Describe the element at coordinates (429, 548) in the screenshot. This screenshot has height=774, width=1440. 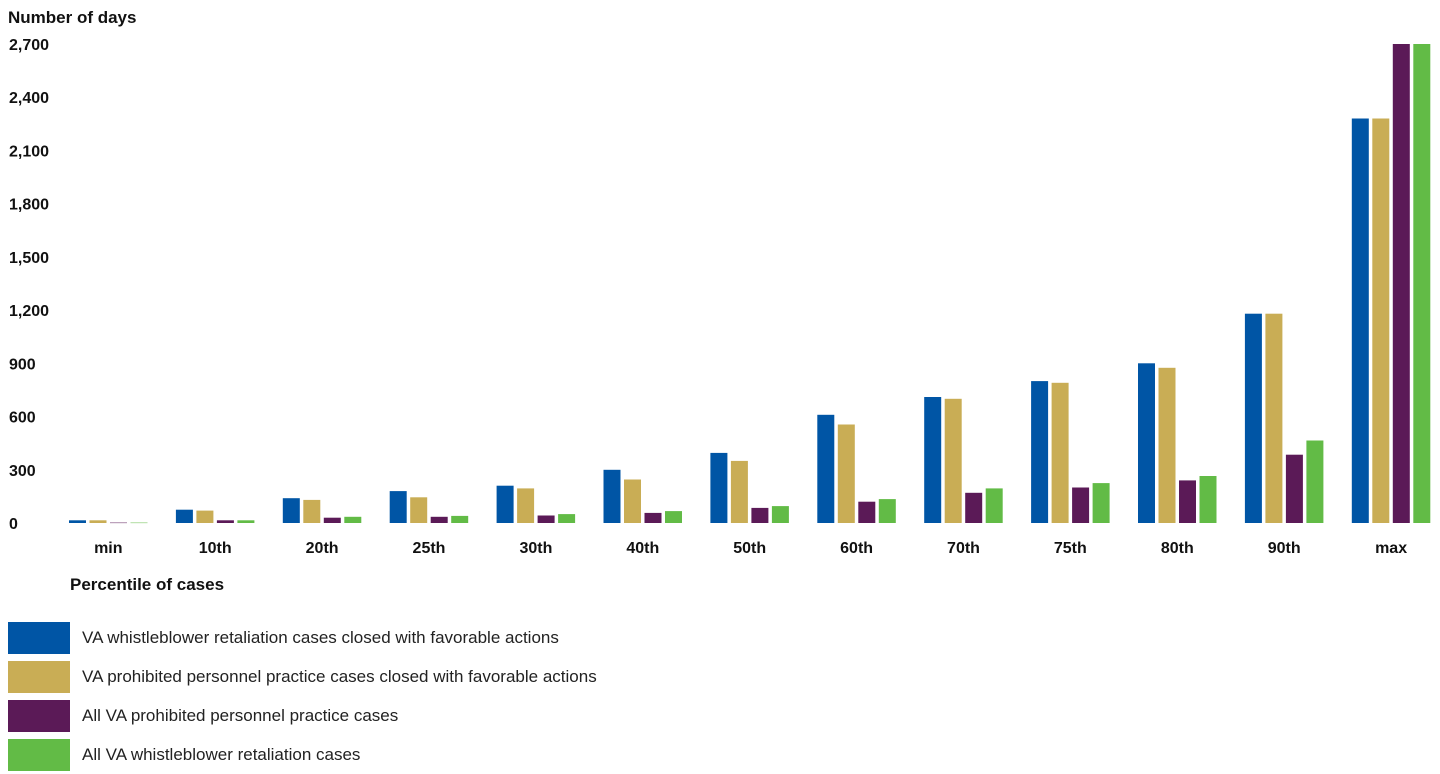
I see `x-tick-label: 25th` at that location.